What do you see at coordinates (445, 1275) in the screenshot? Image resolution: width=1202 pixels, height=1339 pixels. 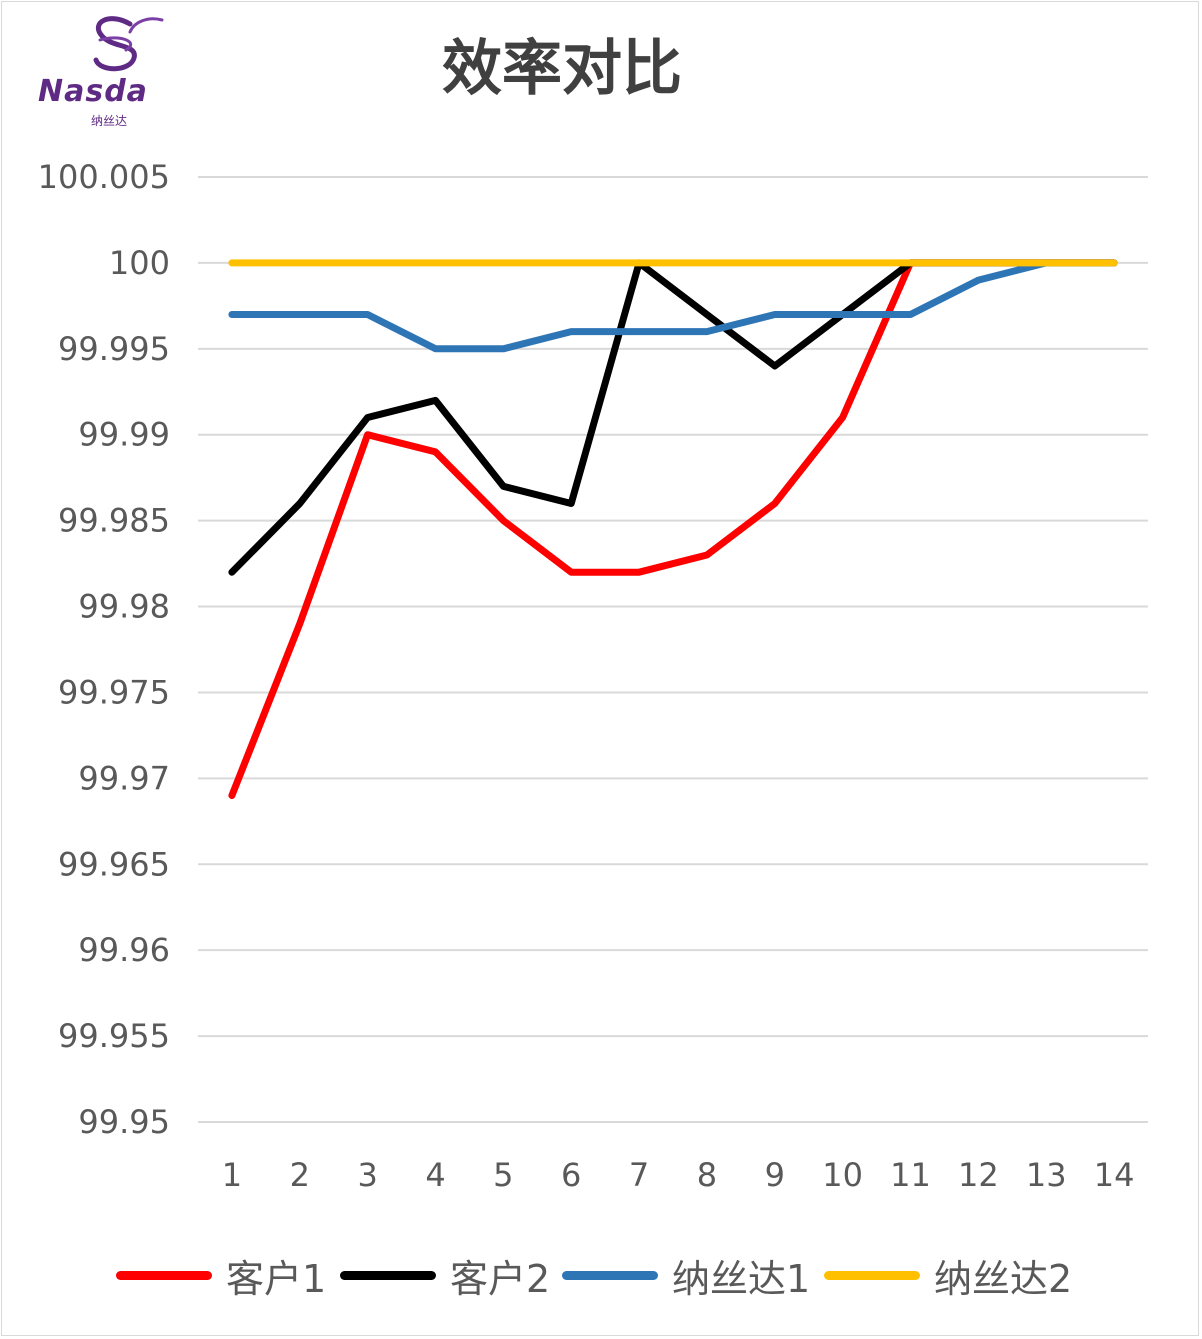 I see `legend-item-2: 客户2` at bounding box center [445, 1275].